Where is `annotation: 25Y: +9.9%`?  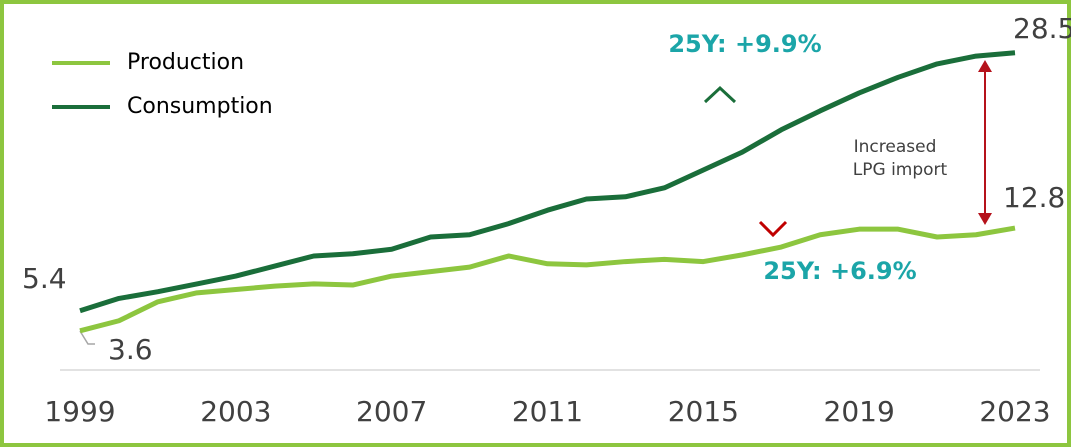
annotation: 25Y: +9.9% is located at coordinates (744, 44).